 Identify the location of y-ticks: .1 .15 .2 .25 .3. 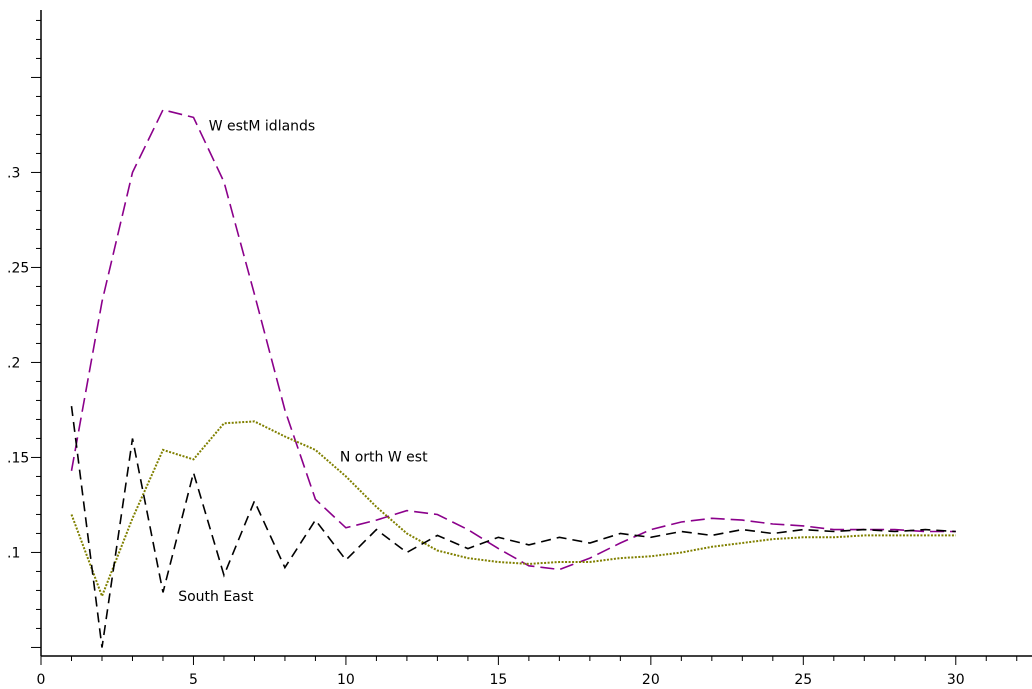
(24, 333).